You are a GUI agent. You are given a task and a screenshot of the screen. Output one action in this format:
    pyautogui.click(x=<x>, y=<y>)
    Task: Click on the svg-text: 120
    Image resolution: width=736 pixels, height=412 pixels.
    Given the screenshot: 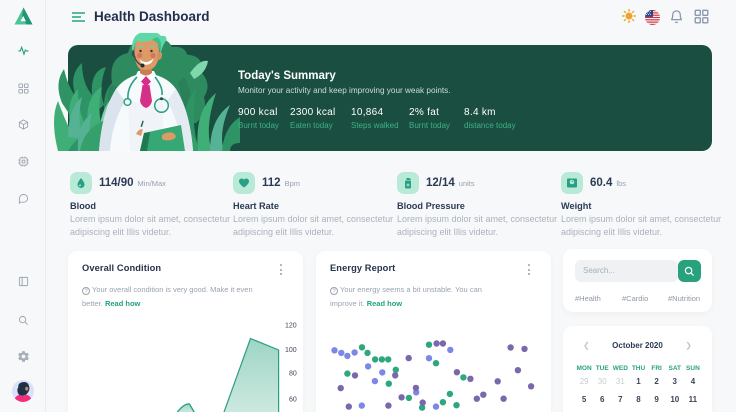 What is the action you would take?
    pyautogui.click(x=291, y=326)
    